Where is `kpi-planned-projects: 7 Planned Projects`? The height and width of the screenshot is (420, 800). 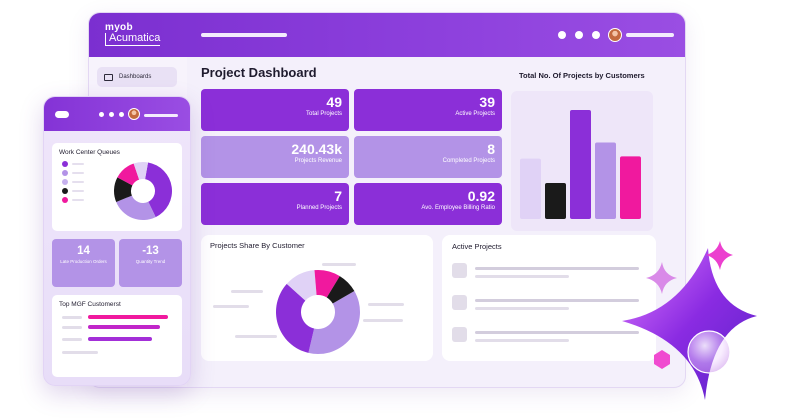
kpi-planned-projects: 7 Planned Projects is located at coordinates (275, 204).